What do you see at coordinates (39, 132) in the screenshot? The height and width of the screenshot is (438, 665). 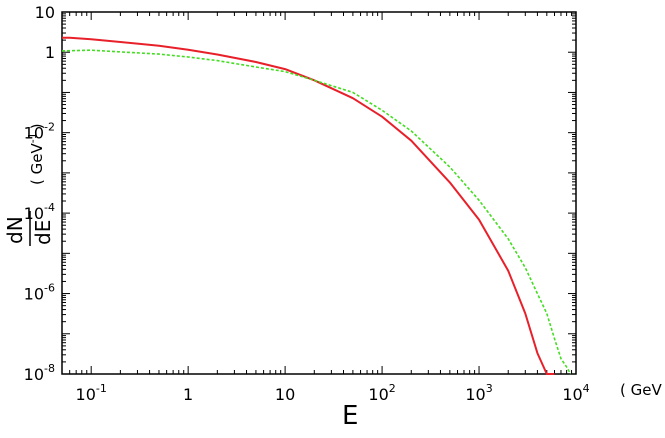 I see `y-tick-label: 10⁻²` at bounding box center [39, 132].